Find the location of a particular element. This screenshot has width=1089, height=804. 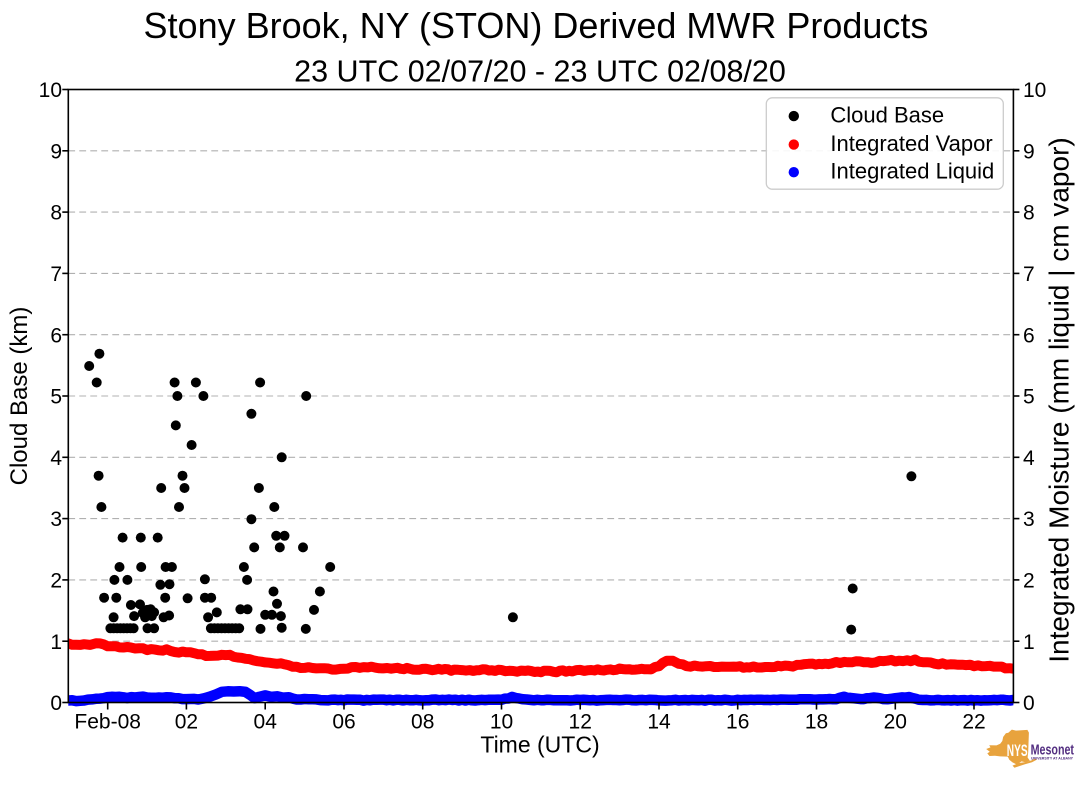

svg-text: 16 is located at coordinates (737, 722).